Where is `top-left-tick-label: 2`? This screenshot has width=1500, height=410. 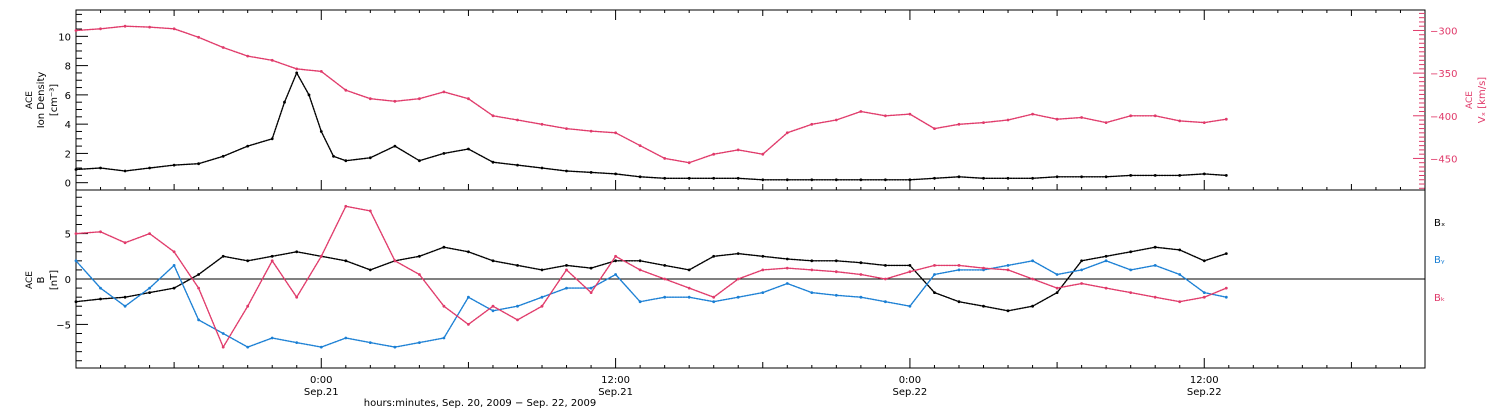 top-left-tick-label: 2 is located at coordinates (68, 154).